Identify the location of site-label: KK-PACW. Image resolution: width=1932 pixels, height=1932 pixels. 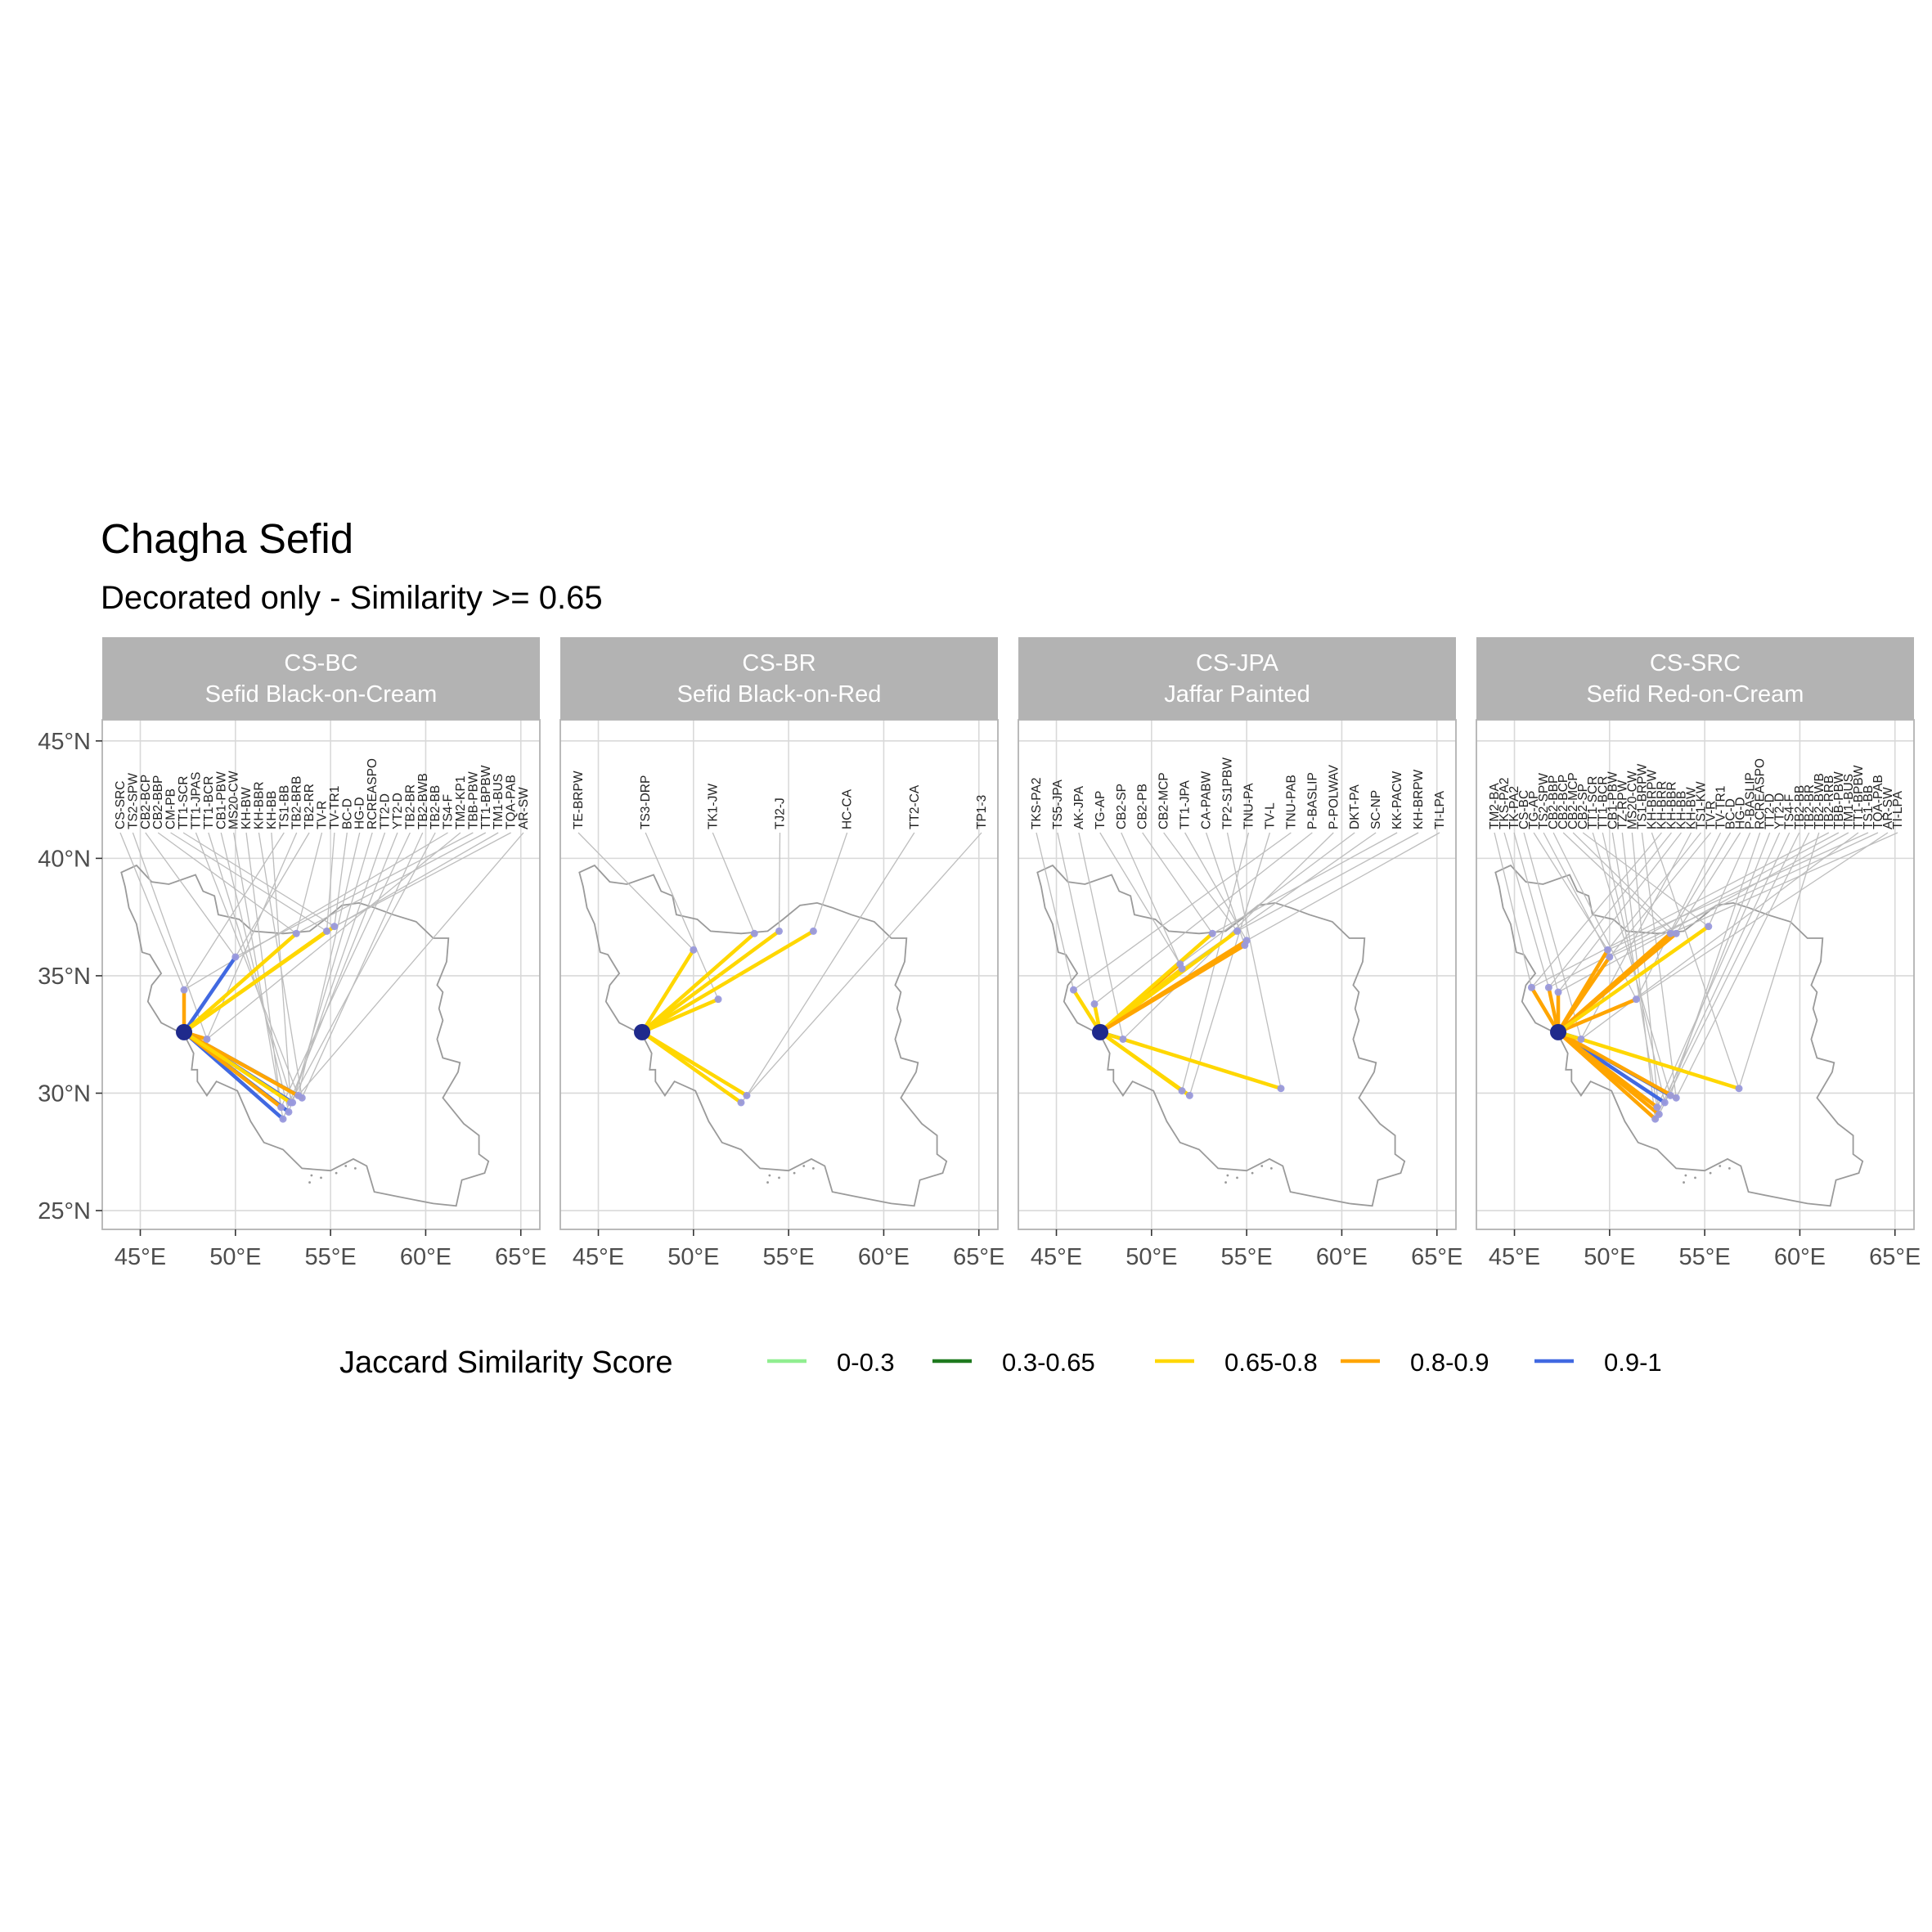
(1398, 800).